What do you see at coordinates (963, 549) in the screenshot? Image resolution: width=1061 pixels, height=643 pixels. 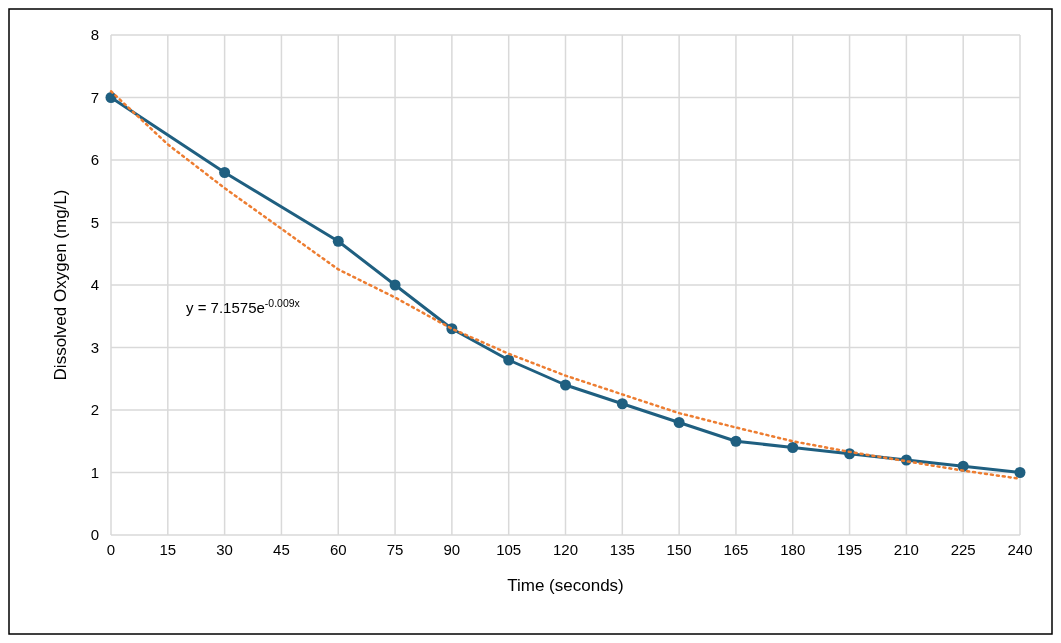 I see `x-tick-label: 225` at bounding box center [963, 549].